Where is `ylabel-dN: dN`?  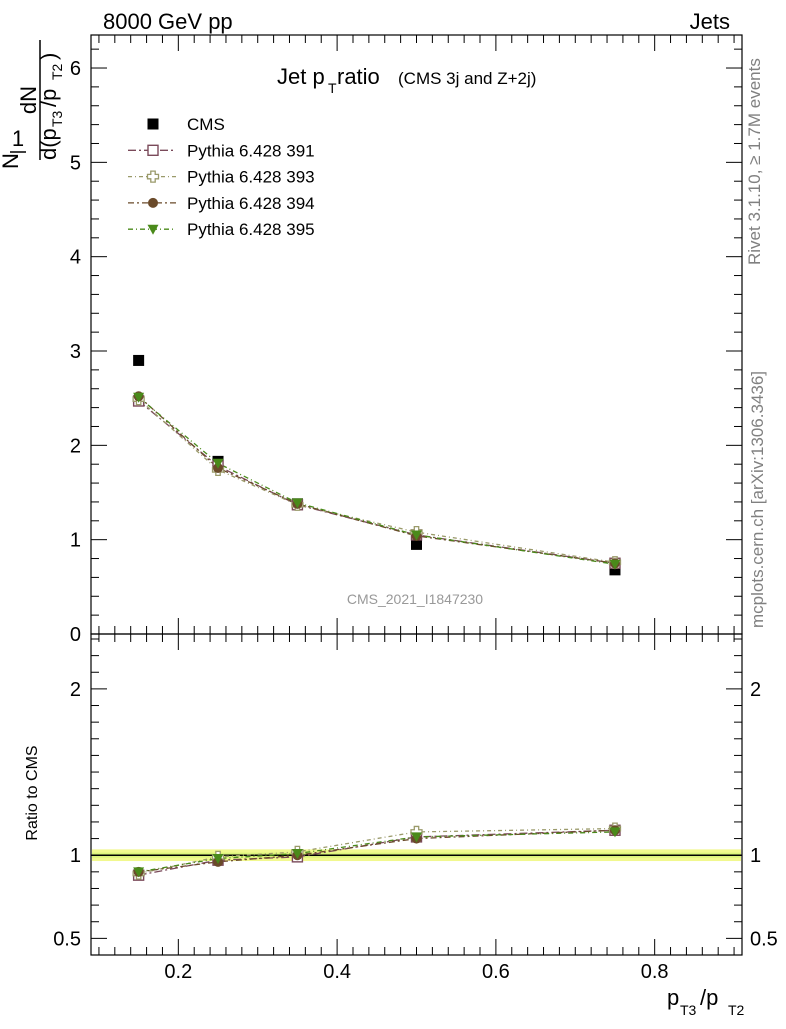
ylabel-dN: dN is located at coordinates (28, 100).